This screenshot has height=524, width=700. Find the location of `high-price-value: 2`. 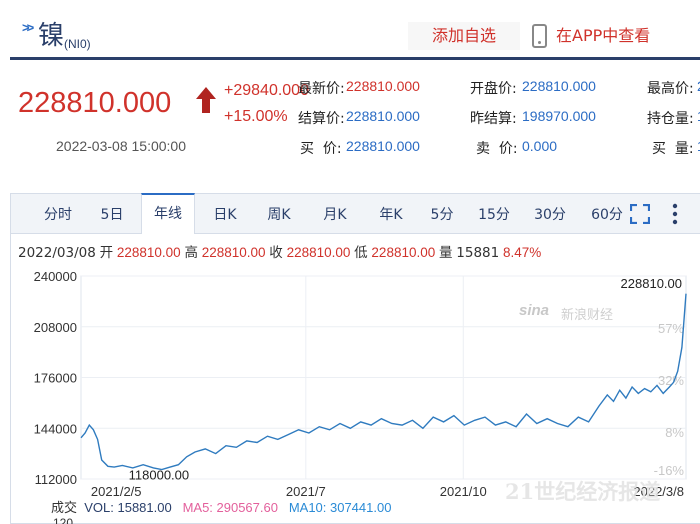

high-price-value: 2 is located at coordinates (698, 86).